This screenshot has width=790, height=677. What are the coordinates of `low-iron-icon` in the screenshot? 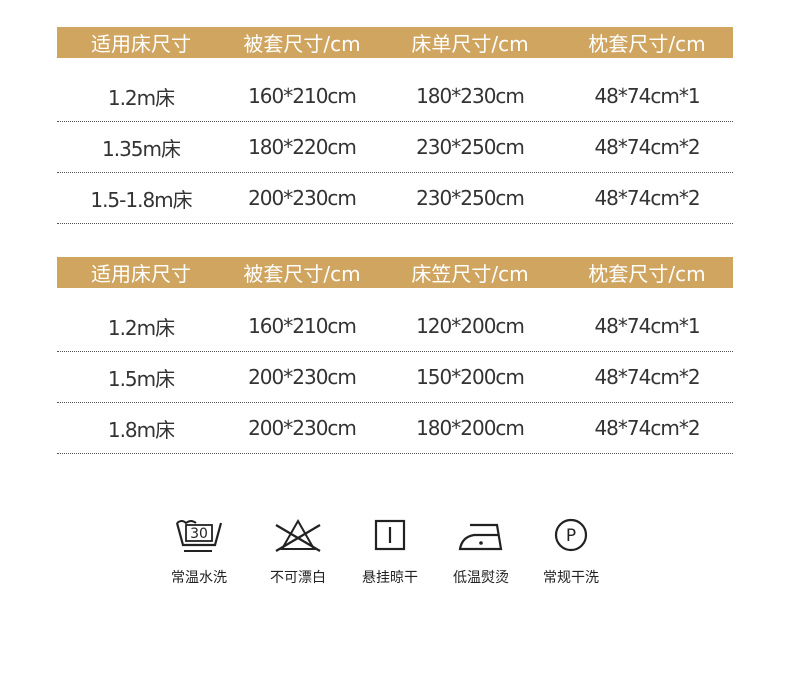 It's located at (480, 537).